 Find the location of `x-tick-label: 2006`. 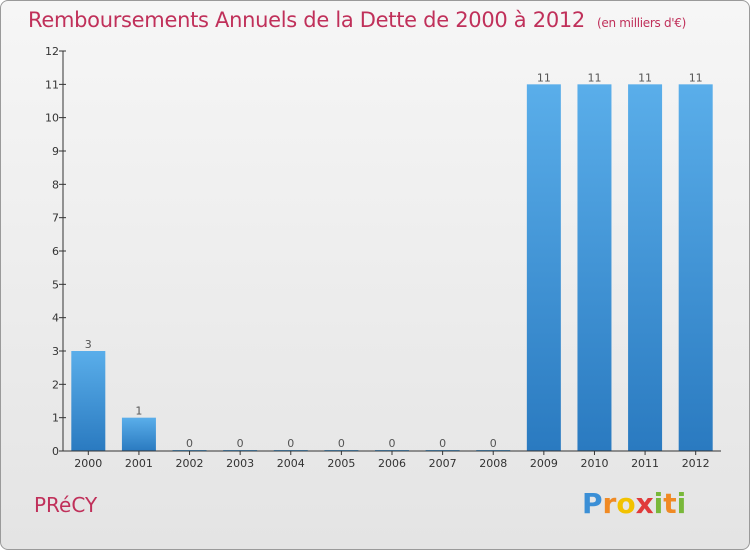

x-tick-label: 2006 is located at coordinates (392, 463).